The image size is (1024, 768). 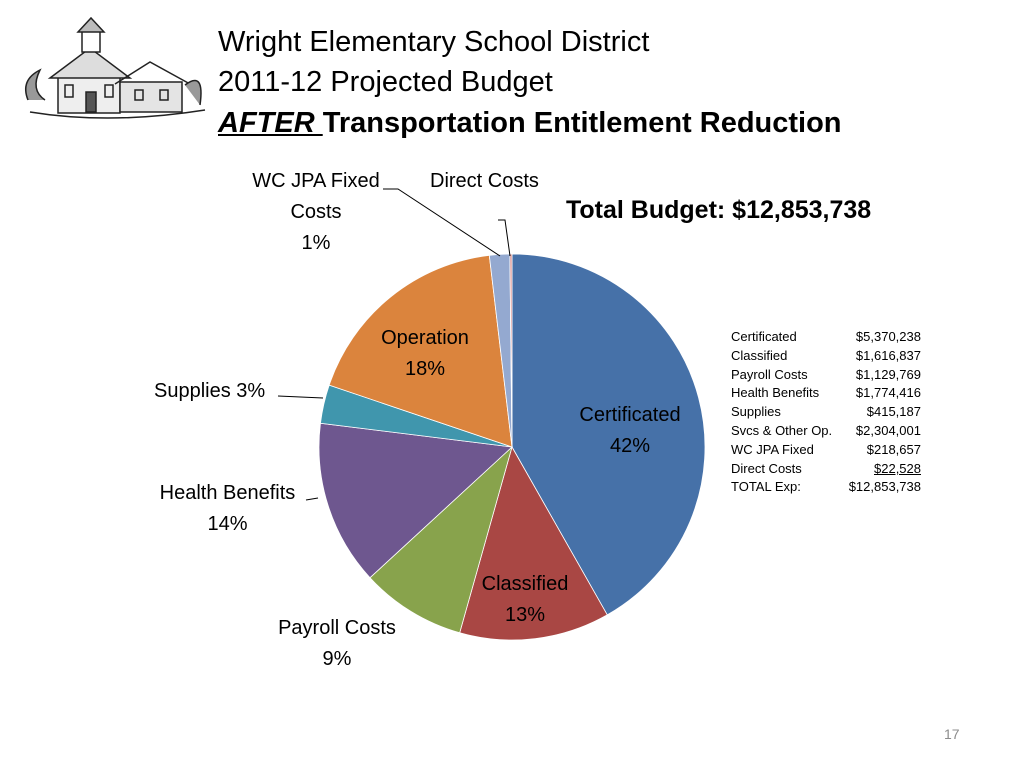 I want to click on leader-supplies, so click(x=300, y=397).